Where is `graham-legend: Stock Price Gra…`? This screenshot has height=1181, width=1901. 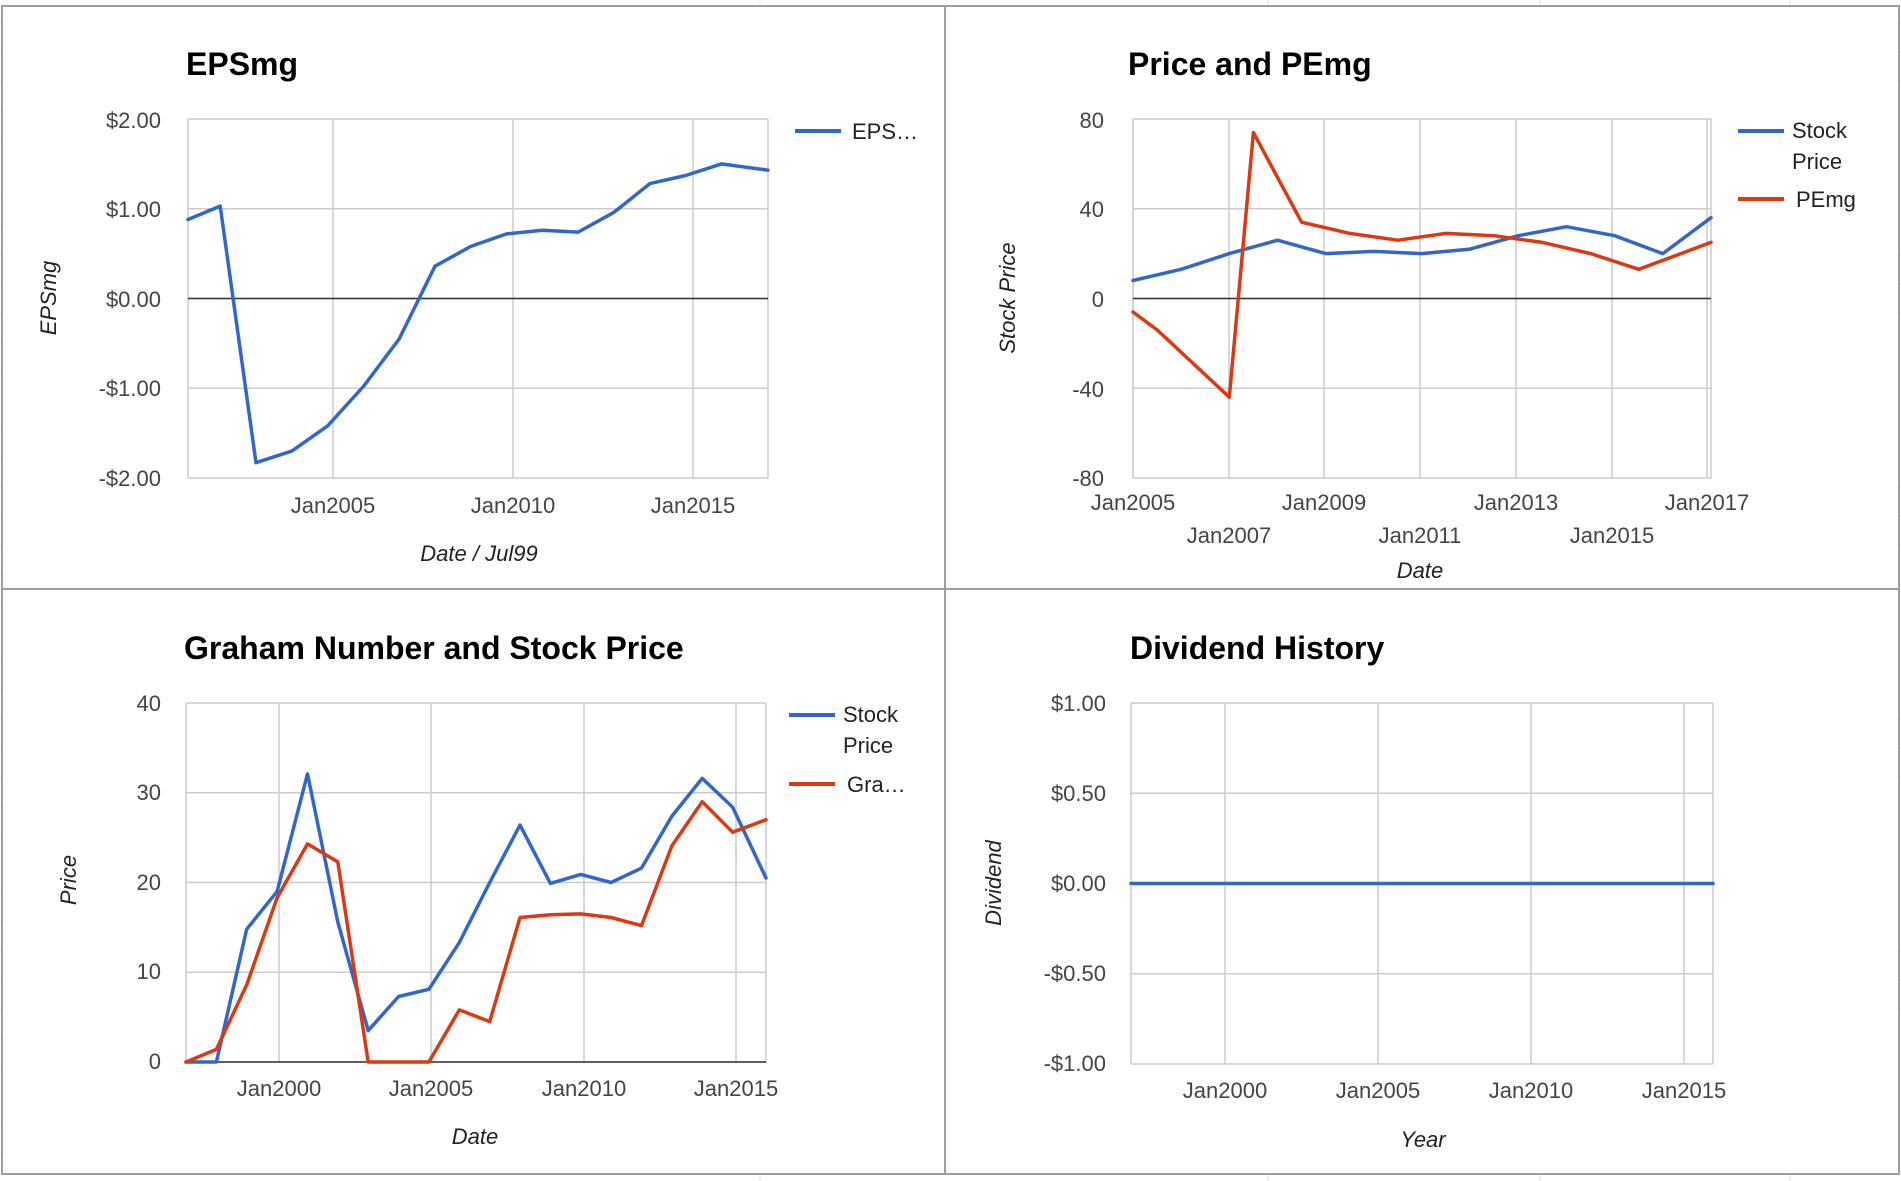
graham-legend: Stock Price Gra… is located at coordinates (866, 748).